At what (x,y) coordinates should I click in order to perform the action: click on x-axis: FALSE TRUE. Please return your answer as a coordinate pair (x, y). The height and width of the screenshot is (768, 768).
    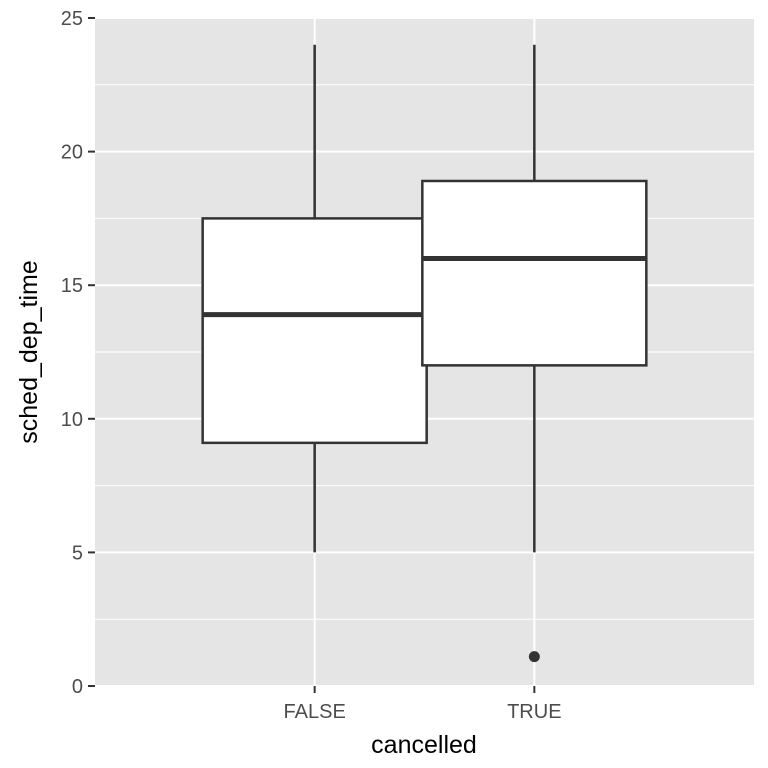
    Looking at the image, I should click on (423, 704).